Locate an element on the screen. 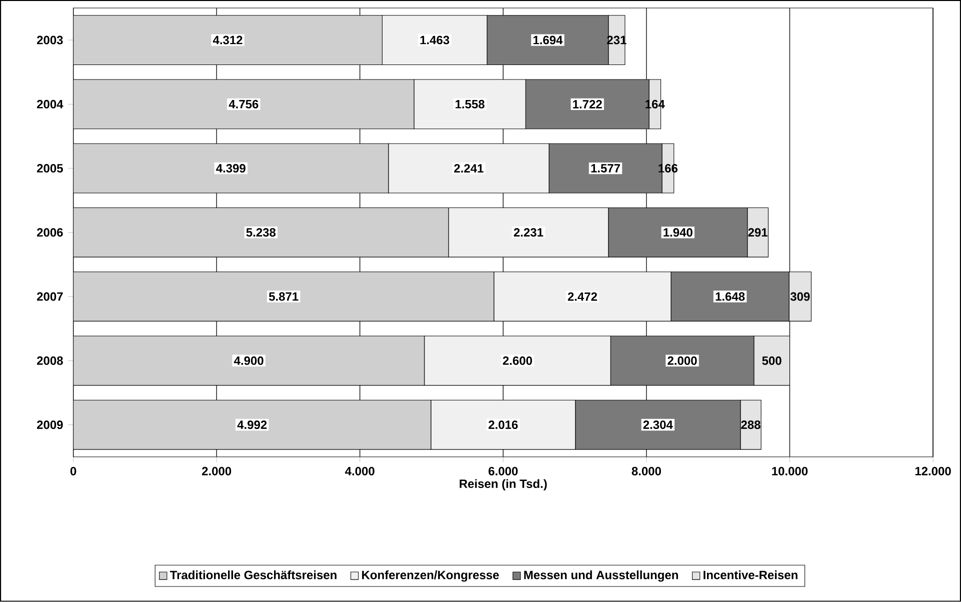 The height and width of the screenshot is (602, 961). y-tick-label: 2004 is located at coordinates (50, 104).